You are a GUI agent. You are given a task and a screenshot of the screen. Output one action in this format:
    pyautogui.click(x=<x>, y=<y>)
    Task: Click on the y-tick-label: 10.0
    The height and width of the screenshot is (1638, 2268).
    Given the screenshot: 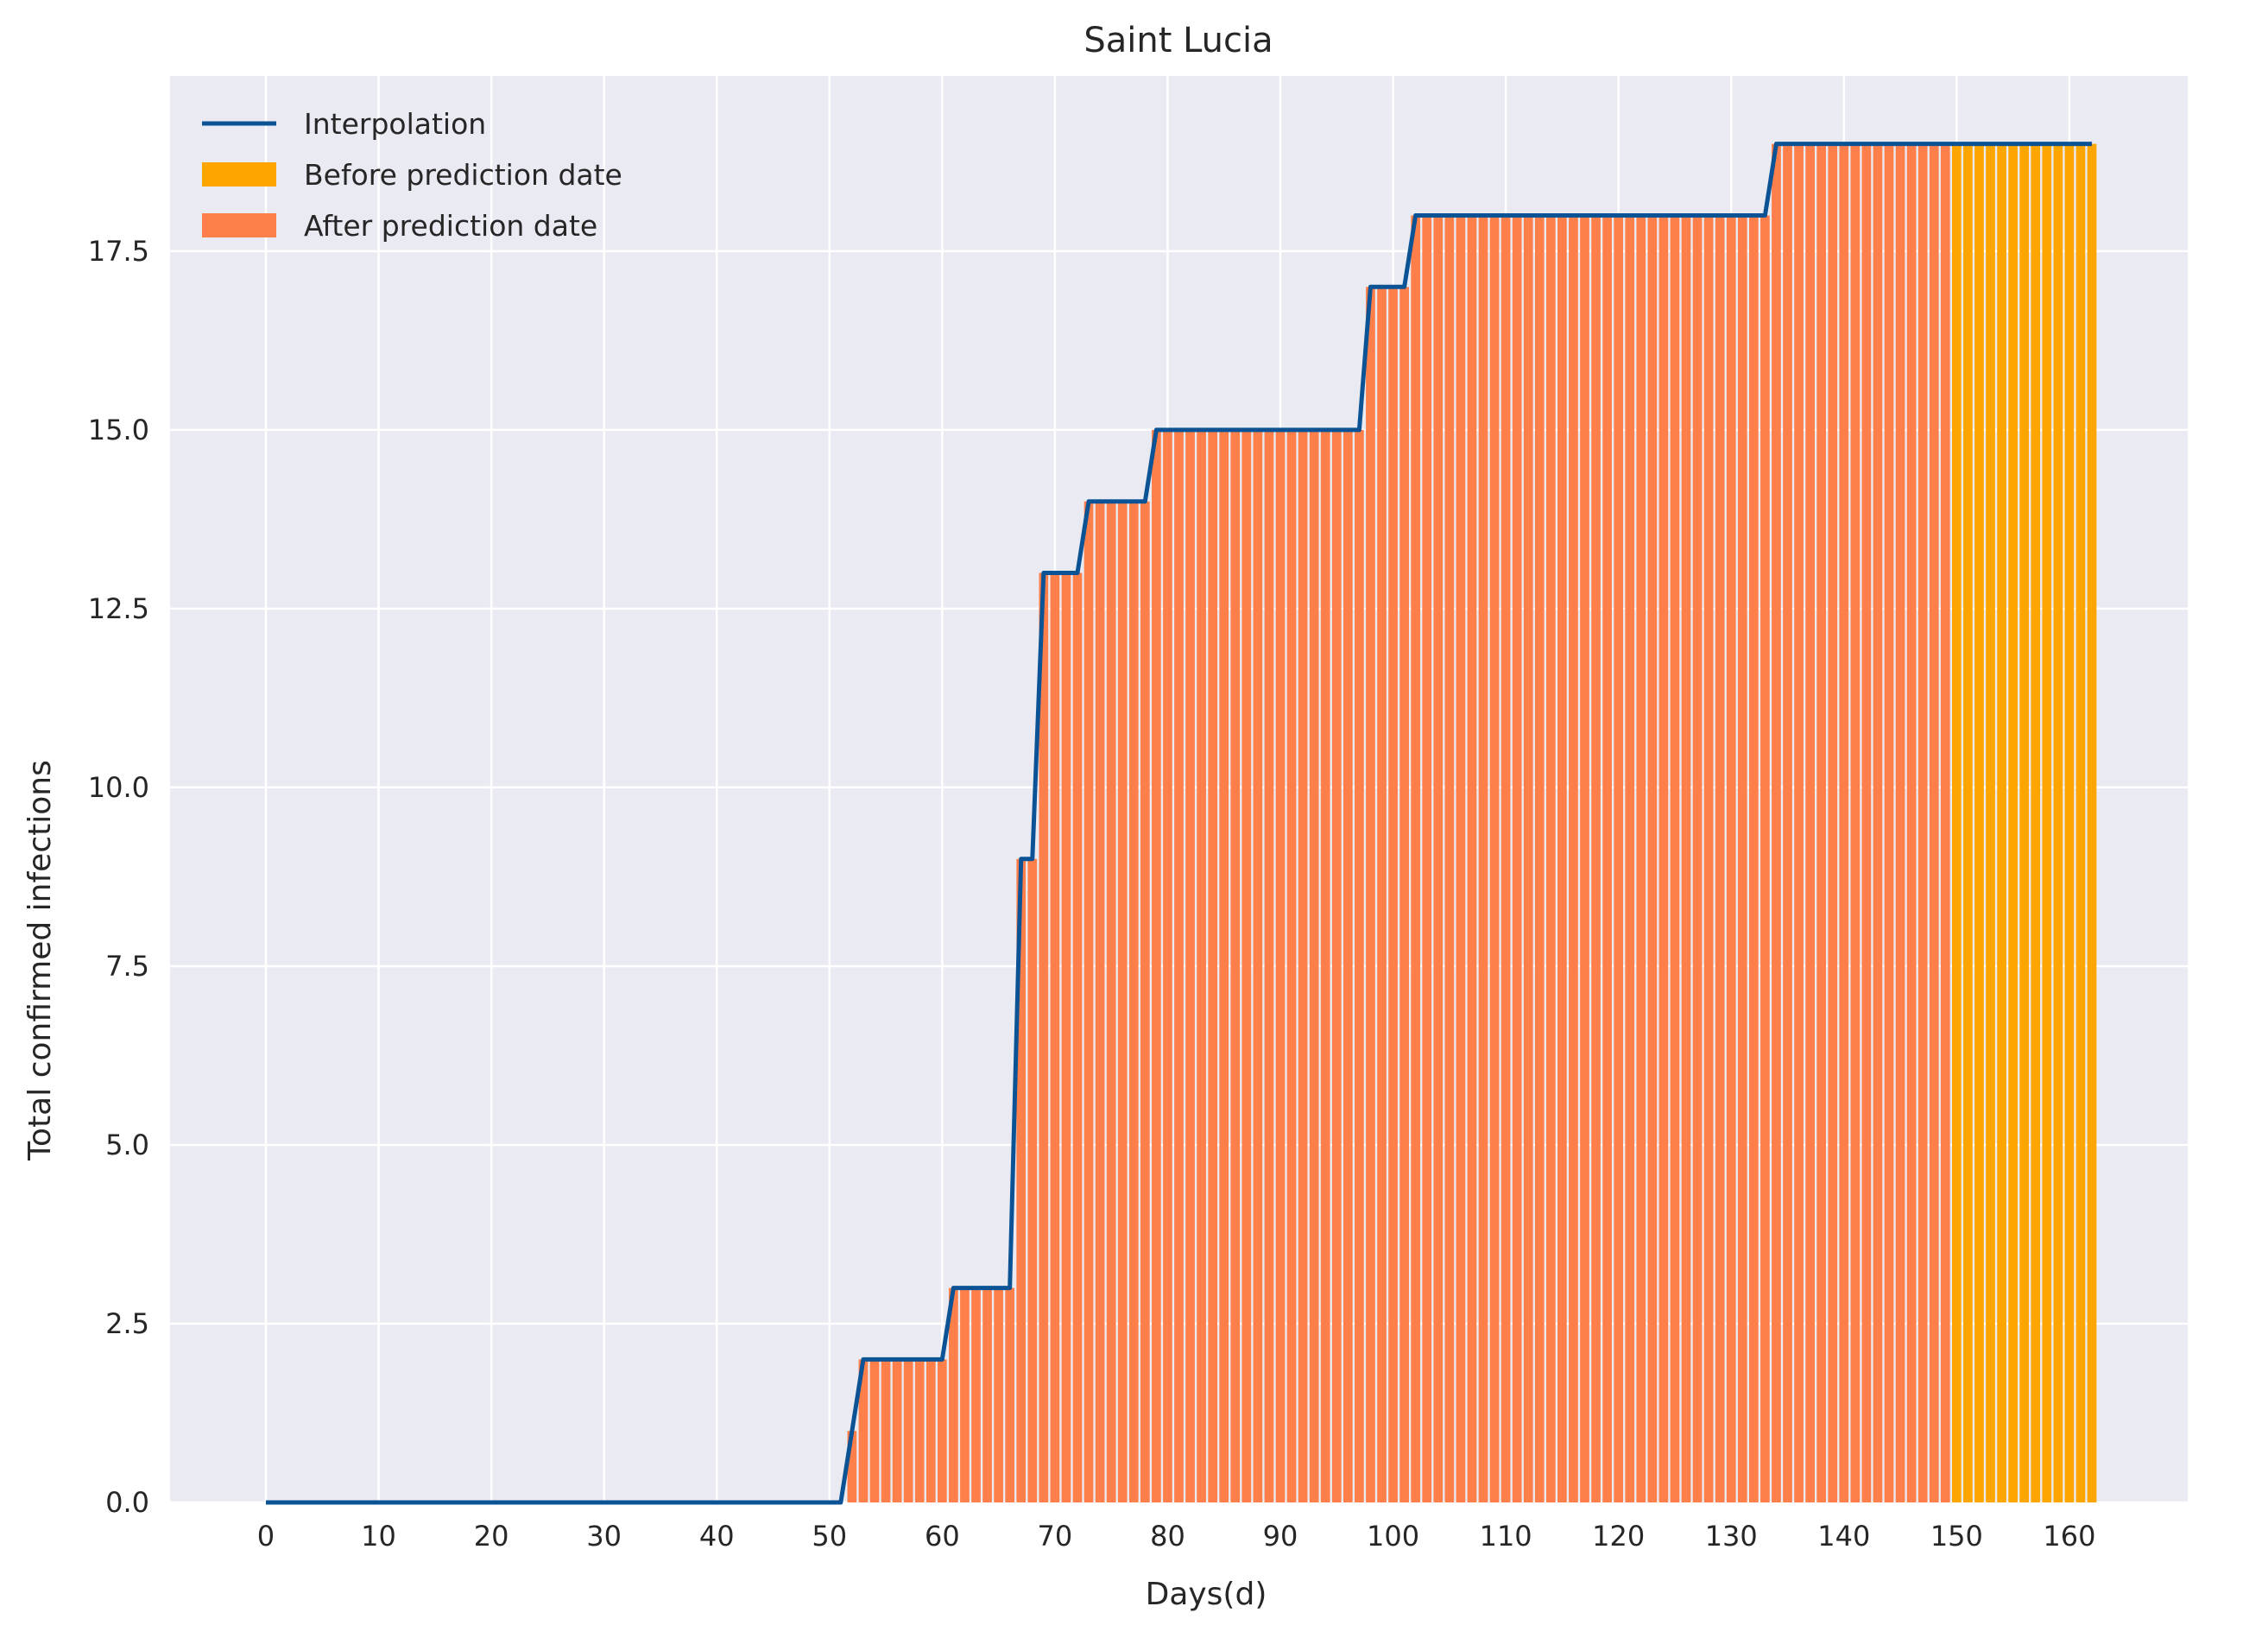 What is the action you would take?
    pyautogui.click(x=119, y=787)
    